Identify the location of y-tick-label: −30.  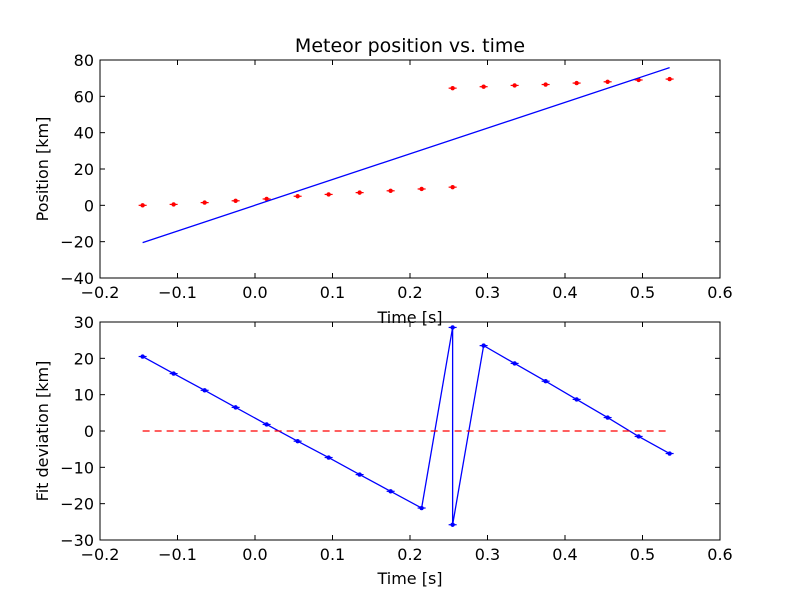
(77, 540).